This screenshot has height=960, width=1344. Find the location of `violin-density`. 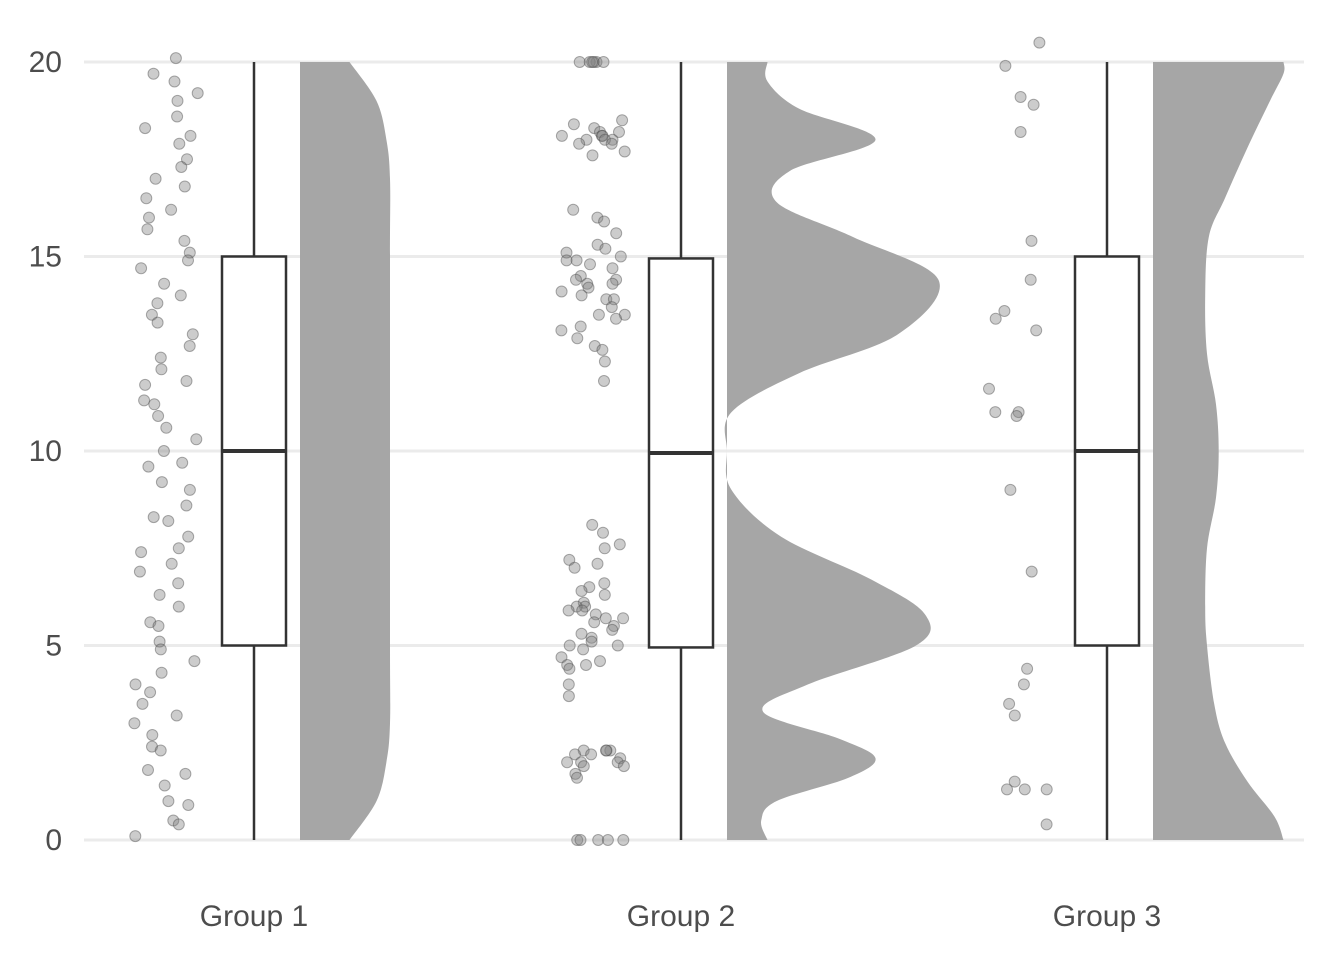

violin-density is located at coordinates (1219, 451).